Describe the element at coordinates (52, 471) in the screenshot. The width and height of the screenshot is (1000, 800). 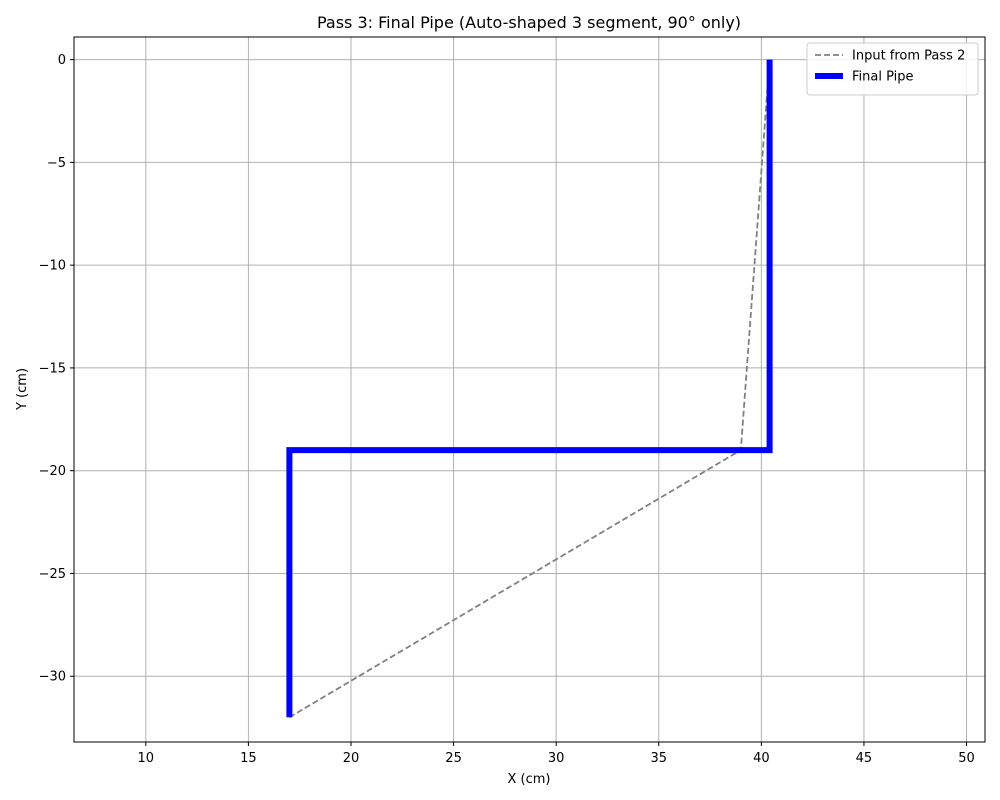
I see `y-tick-label: −20` at that location.